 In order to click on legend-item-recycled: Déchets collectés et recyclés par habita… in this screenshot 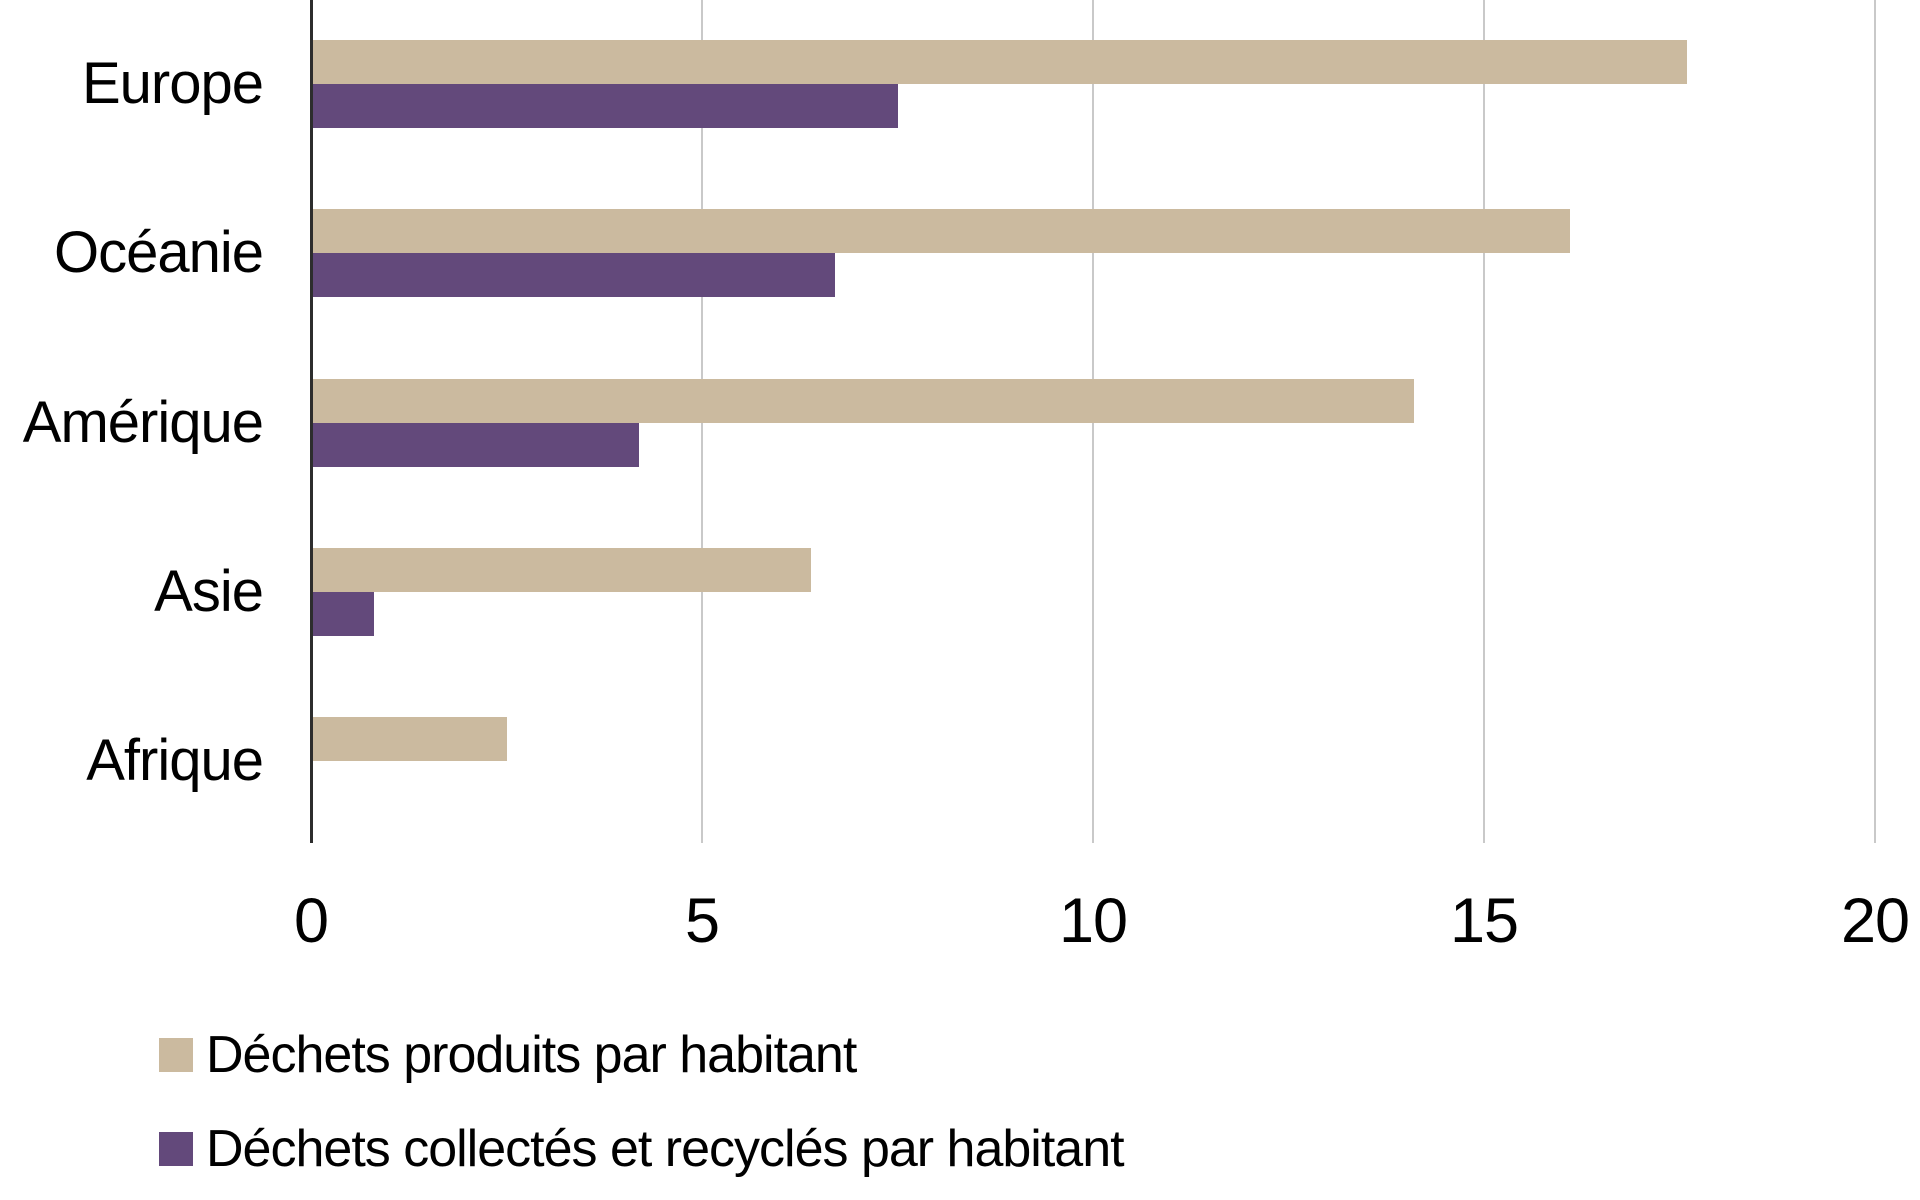, I will do `click(642, 1149)`.